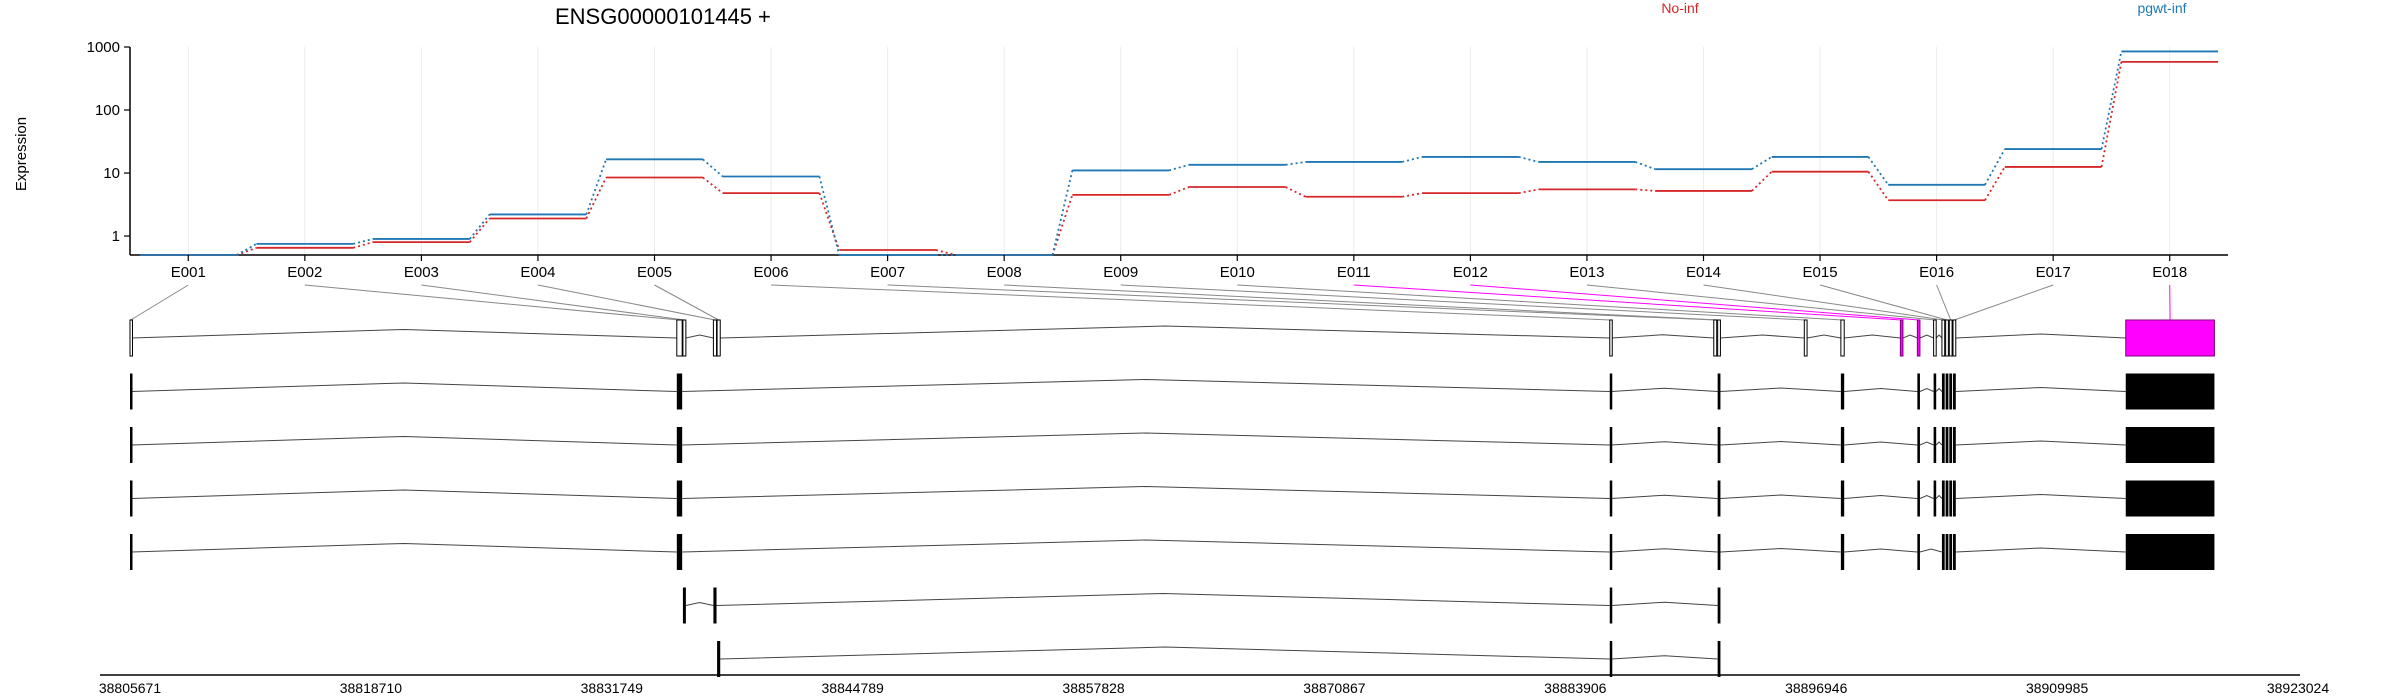 This screenshot has width=2400, height=700. What do you see at coordinates (1936, 272) in the screenshot?
I see `x-tick-label: E016` at bounding box center [1936, 272].